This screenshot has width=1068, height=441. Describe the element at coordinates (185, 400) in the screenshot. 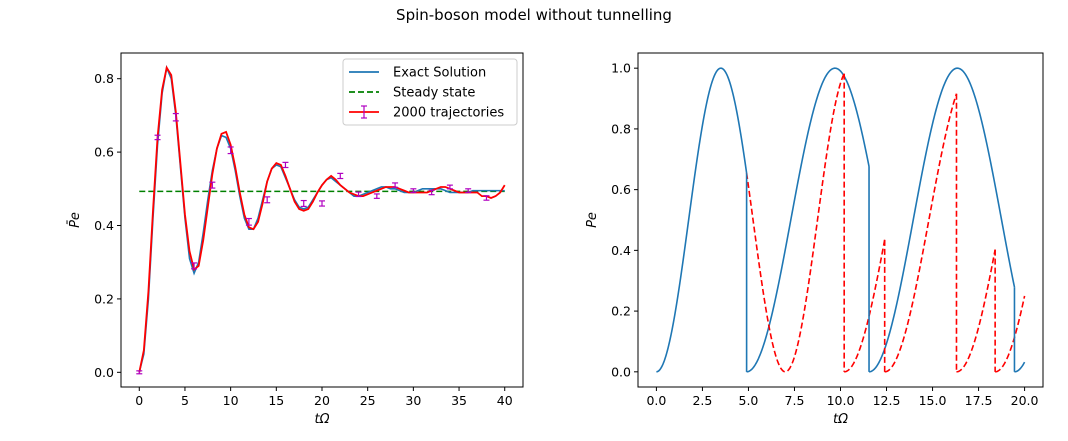

I see `x-tick-label: 5` at that location.